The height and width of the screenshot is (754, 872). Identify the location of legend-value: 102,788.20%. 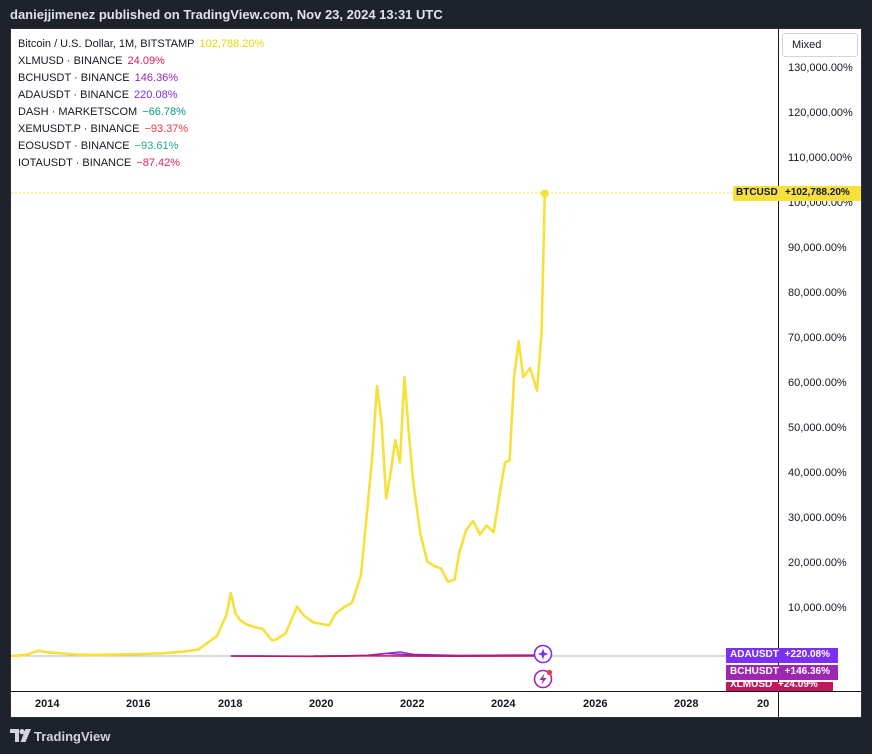
(232, 44).